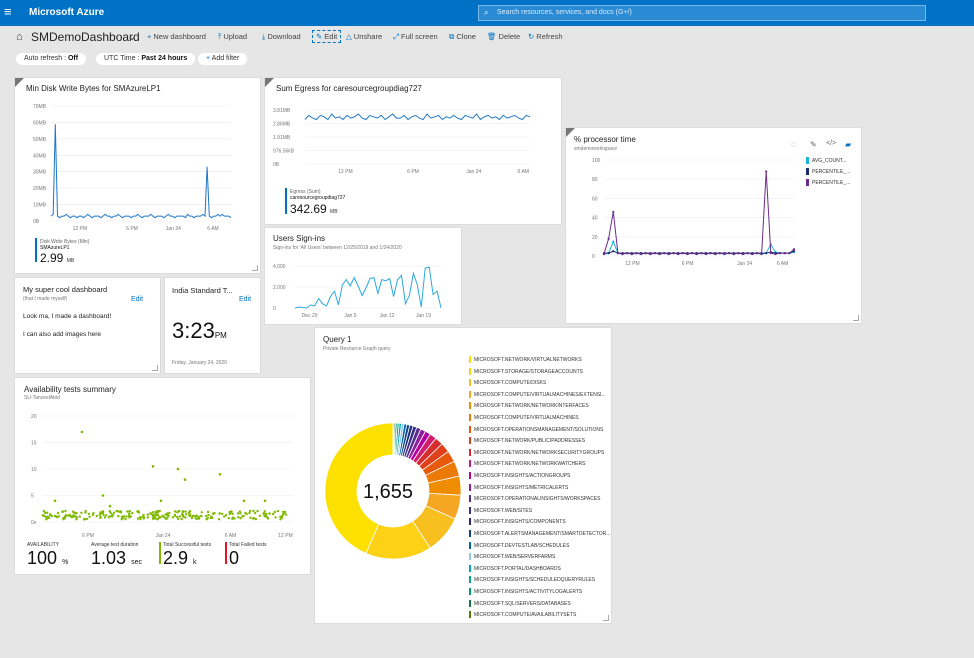 The image size is (974, 658). Describe the element at coordinates (531, 406) in the screenshot. I see `legend-item: MICROSOFT.NETWORK/NETWORKINTERFACES` at that location.